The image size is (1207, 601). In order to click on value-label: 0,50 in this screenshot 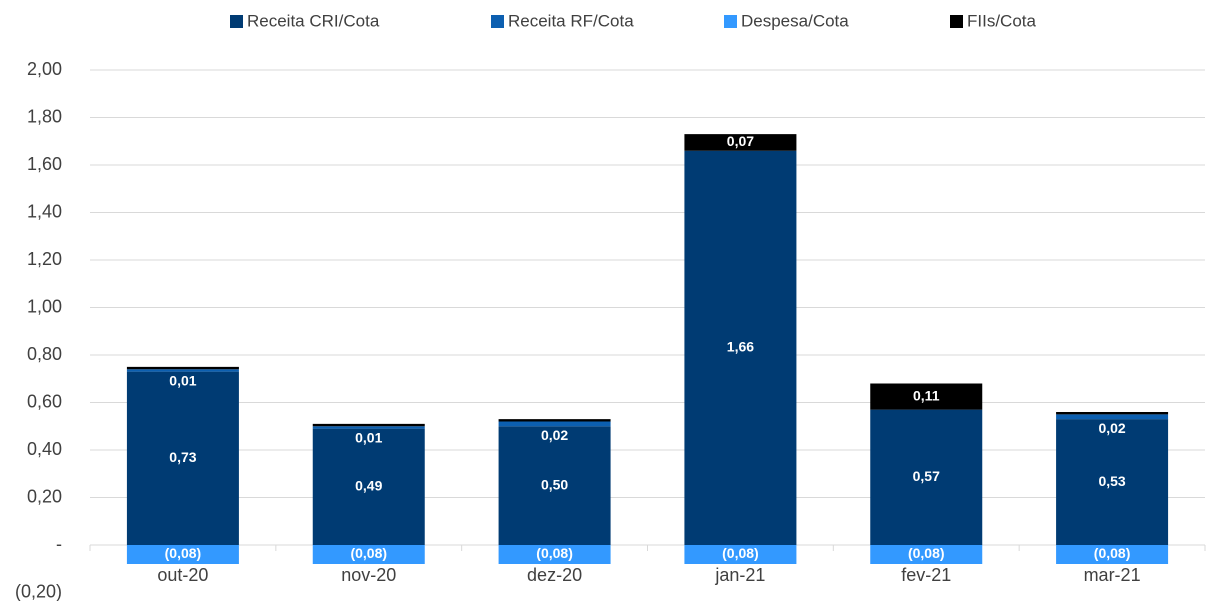, I will do `click(554, 484)`.